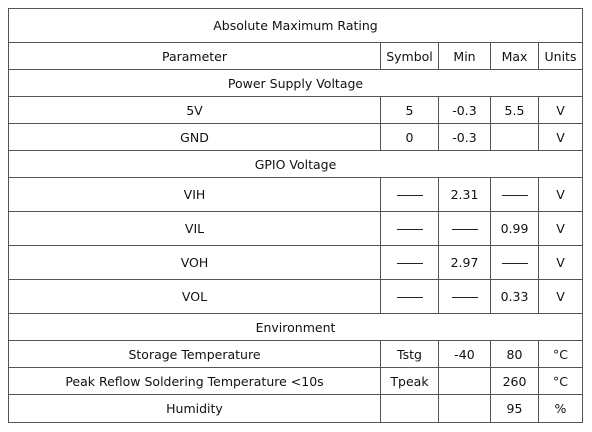  What do you see at coordinates (194, 296) in the screenshot?
I see `cell-parameter: VOL` at bounding box center [194, 296].